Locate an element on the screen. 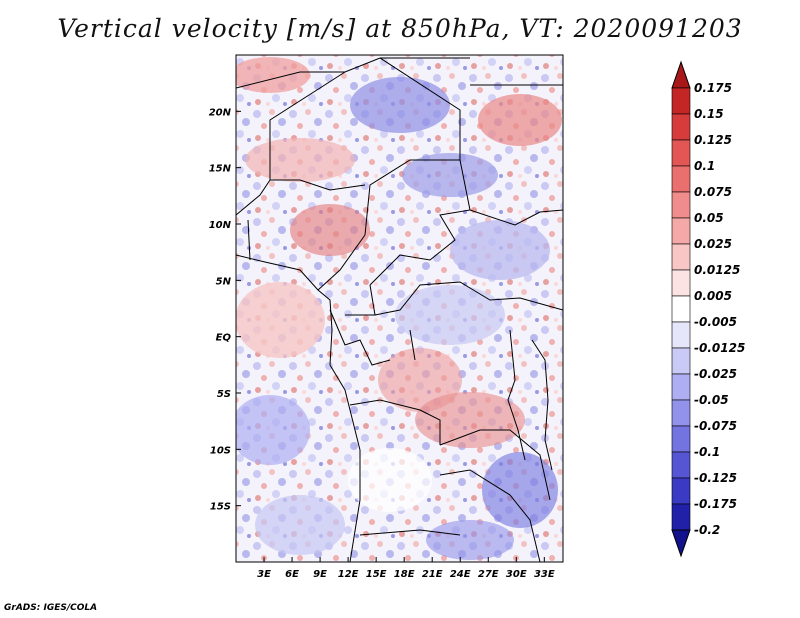 The image size is (800, 618). colorbar-label: 0.175 is located at coordinates (713, 88).